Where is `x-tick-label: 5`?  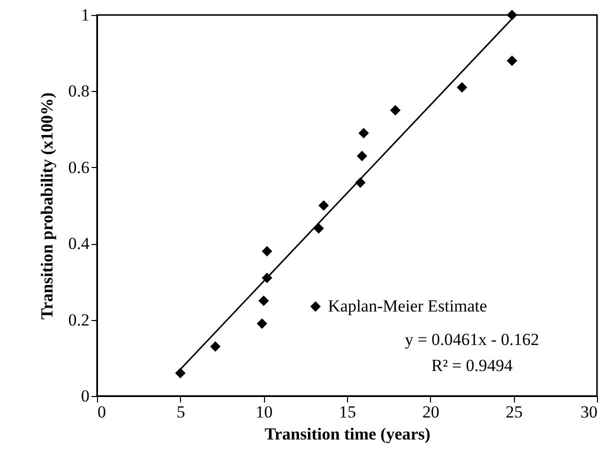 x-tick-label: 5 is located at coordinates (181, 412).